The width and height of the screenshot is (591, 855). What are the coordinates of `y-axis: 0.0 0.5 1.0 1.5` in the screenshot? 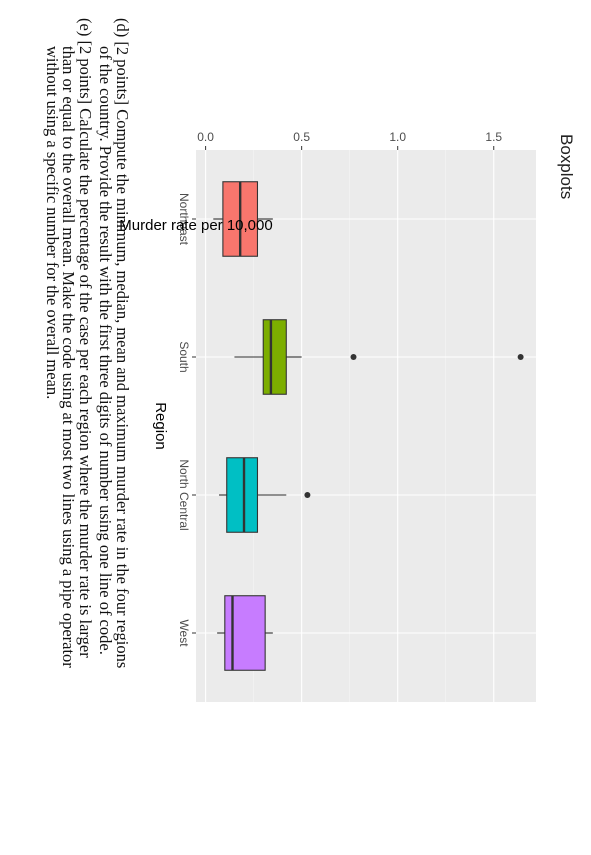 It's located at (349, 140).